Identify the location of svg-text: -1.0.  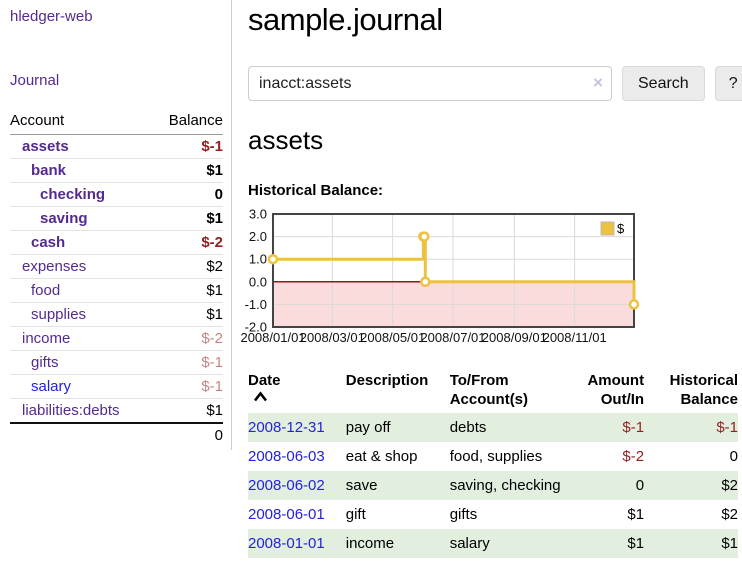
(256, 304).